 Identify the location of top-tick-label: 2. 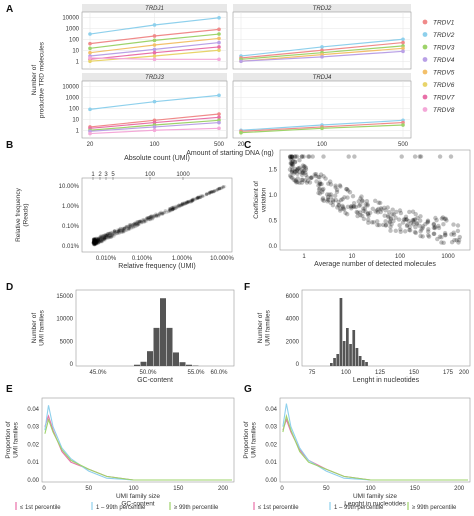
(100, 175).